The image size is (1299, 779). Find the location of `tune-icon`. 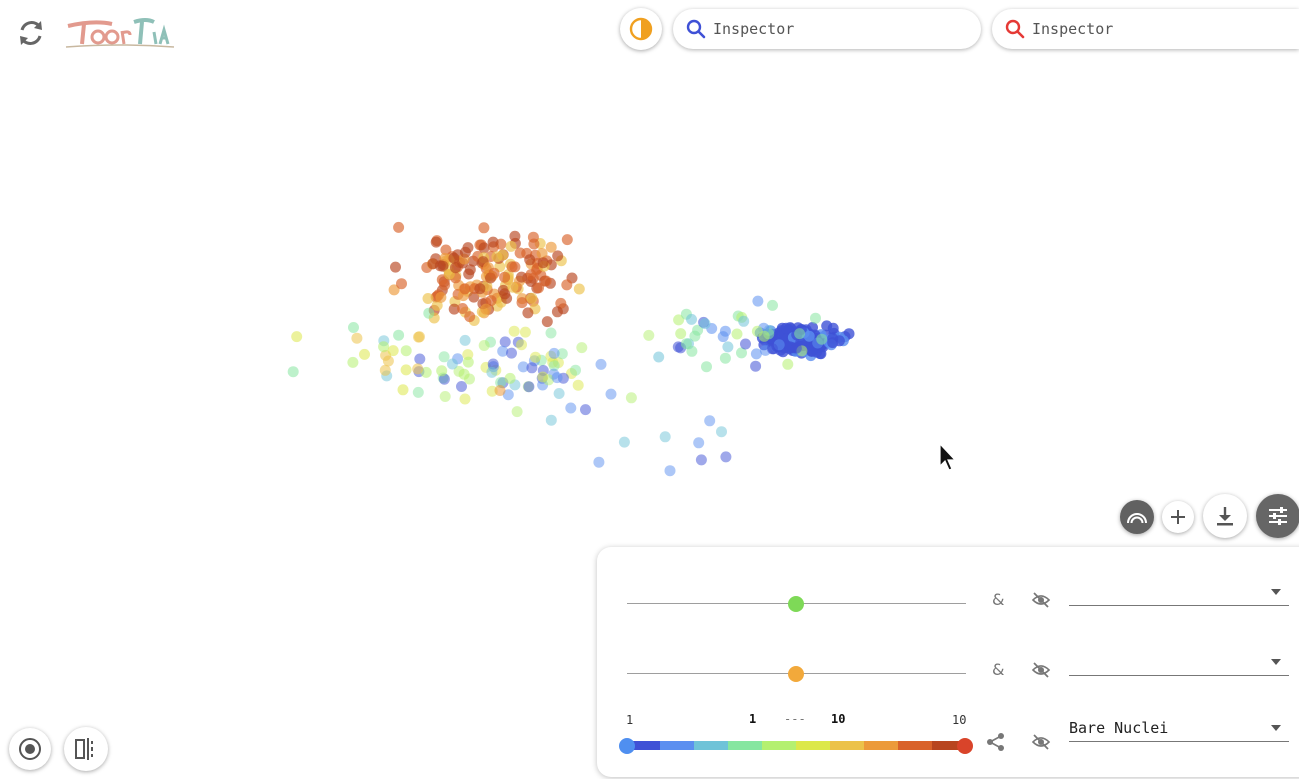

tune-icon is located at coordinates (1278, 516).